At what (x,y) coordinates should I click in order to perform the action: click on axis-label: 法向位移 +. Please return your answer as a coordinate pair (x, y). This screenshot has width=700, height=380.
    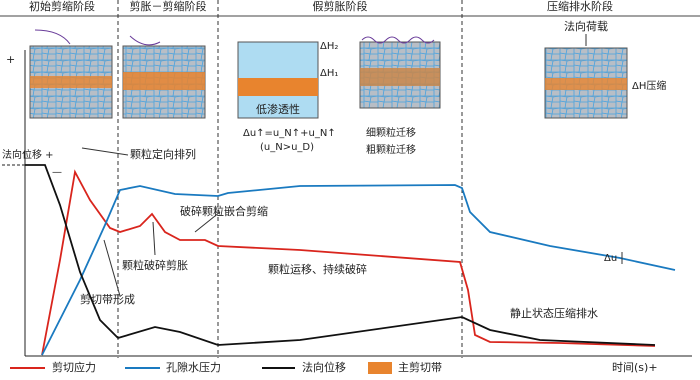
    Looking at the image, I should click on (28, 154).